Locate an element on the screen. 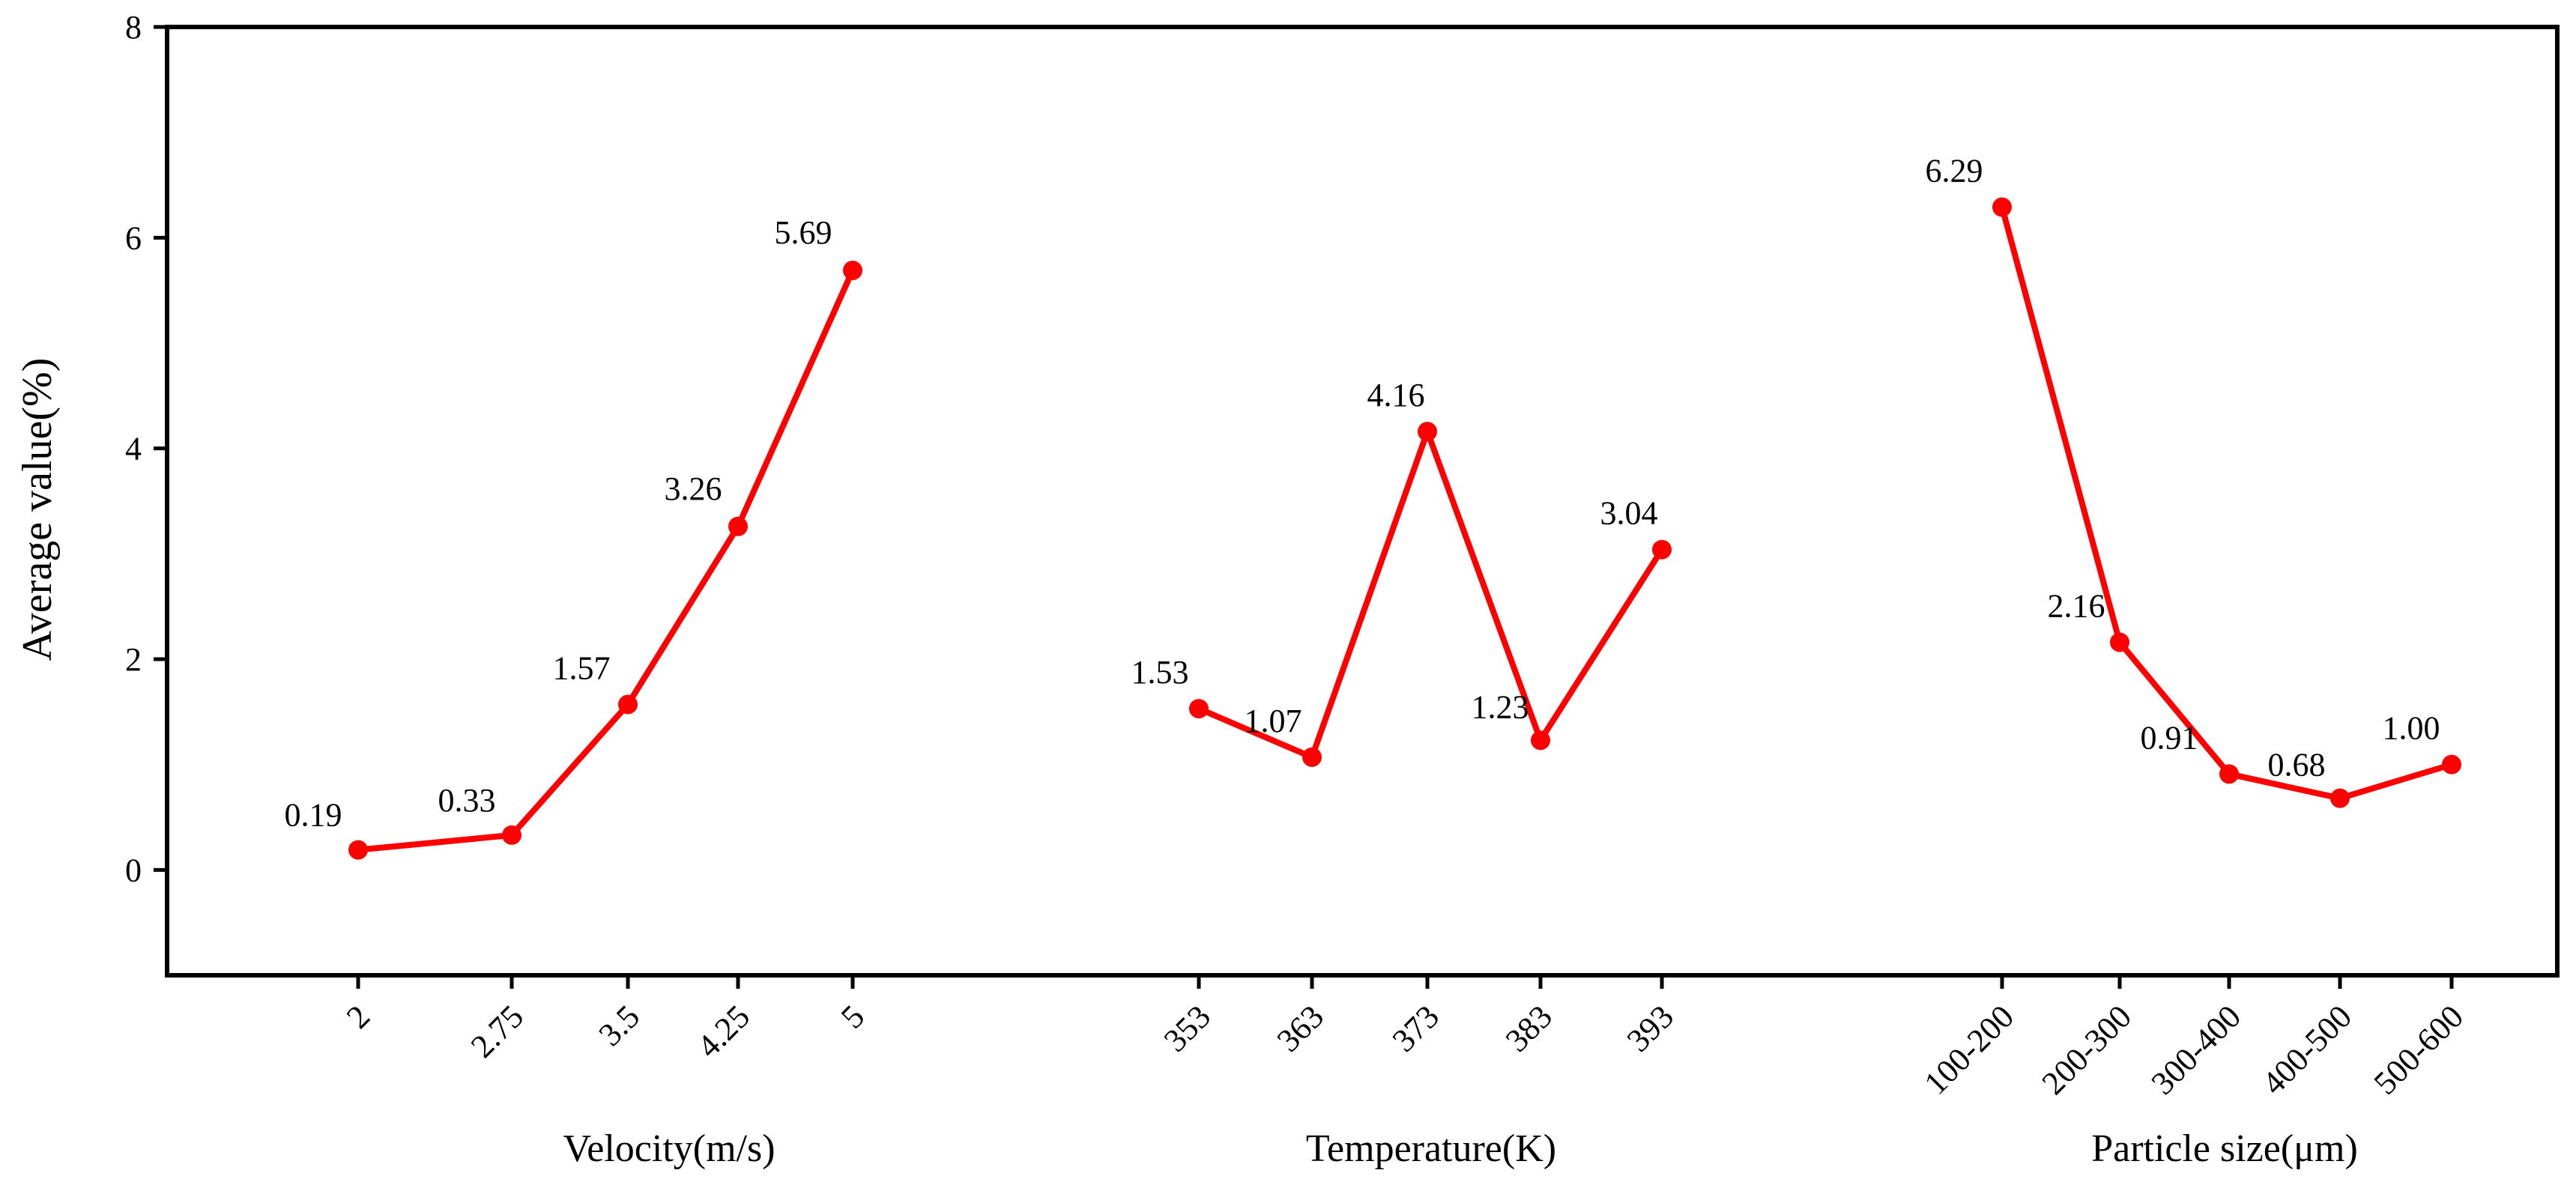  x-axis-label-temperature: Temperature(K) is located at coordinates (1431, 1148).